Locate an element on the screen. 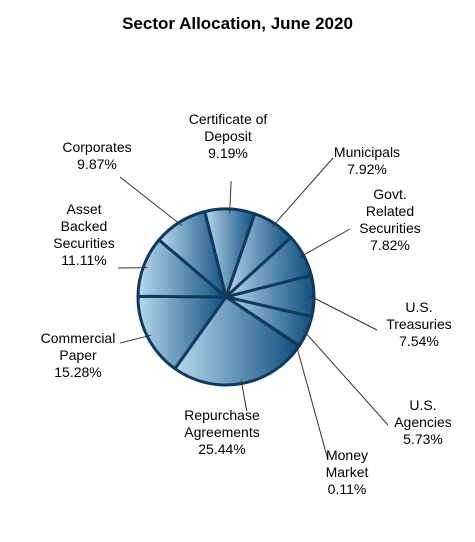 The height and width of the screenshot is (542, 475). slice-label-0: Certificate of Deposit 9.19% is located at coordinates (228, 136).